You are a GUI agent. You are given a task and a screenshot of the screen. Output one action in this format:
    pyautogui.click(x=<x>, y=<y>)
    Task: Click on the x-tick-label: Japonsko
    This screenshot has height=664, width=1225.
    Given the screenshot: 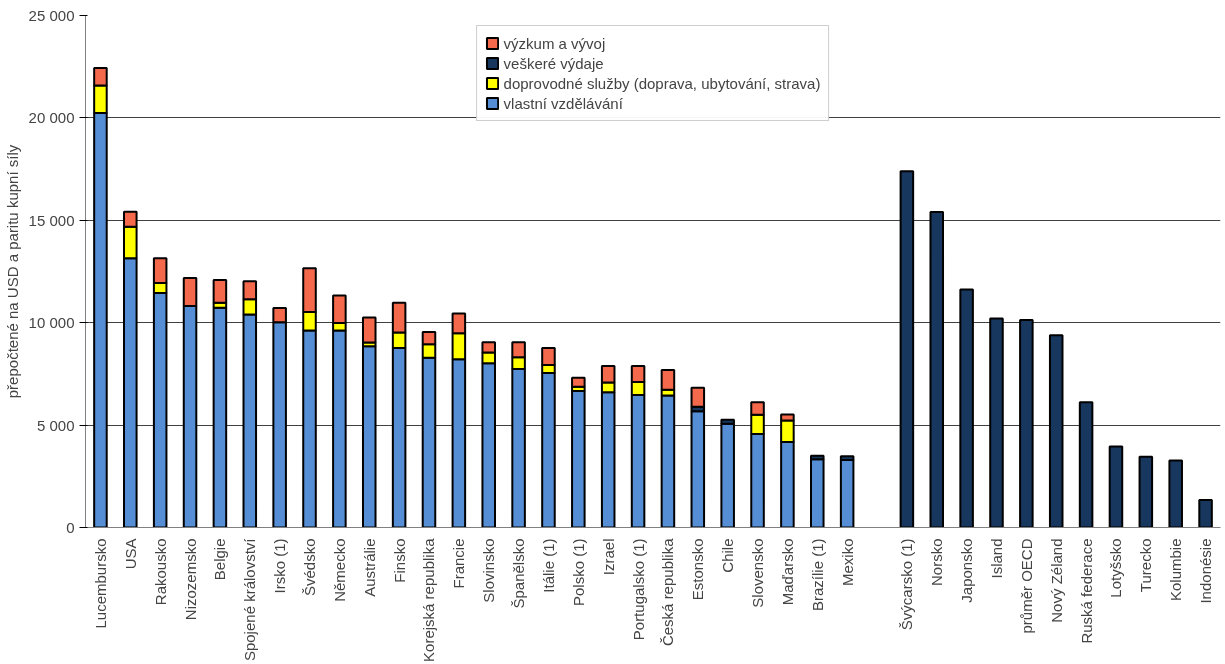 What is the action you would take?
    pyautogui.click(x=967, y=570)
    